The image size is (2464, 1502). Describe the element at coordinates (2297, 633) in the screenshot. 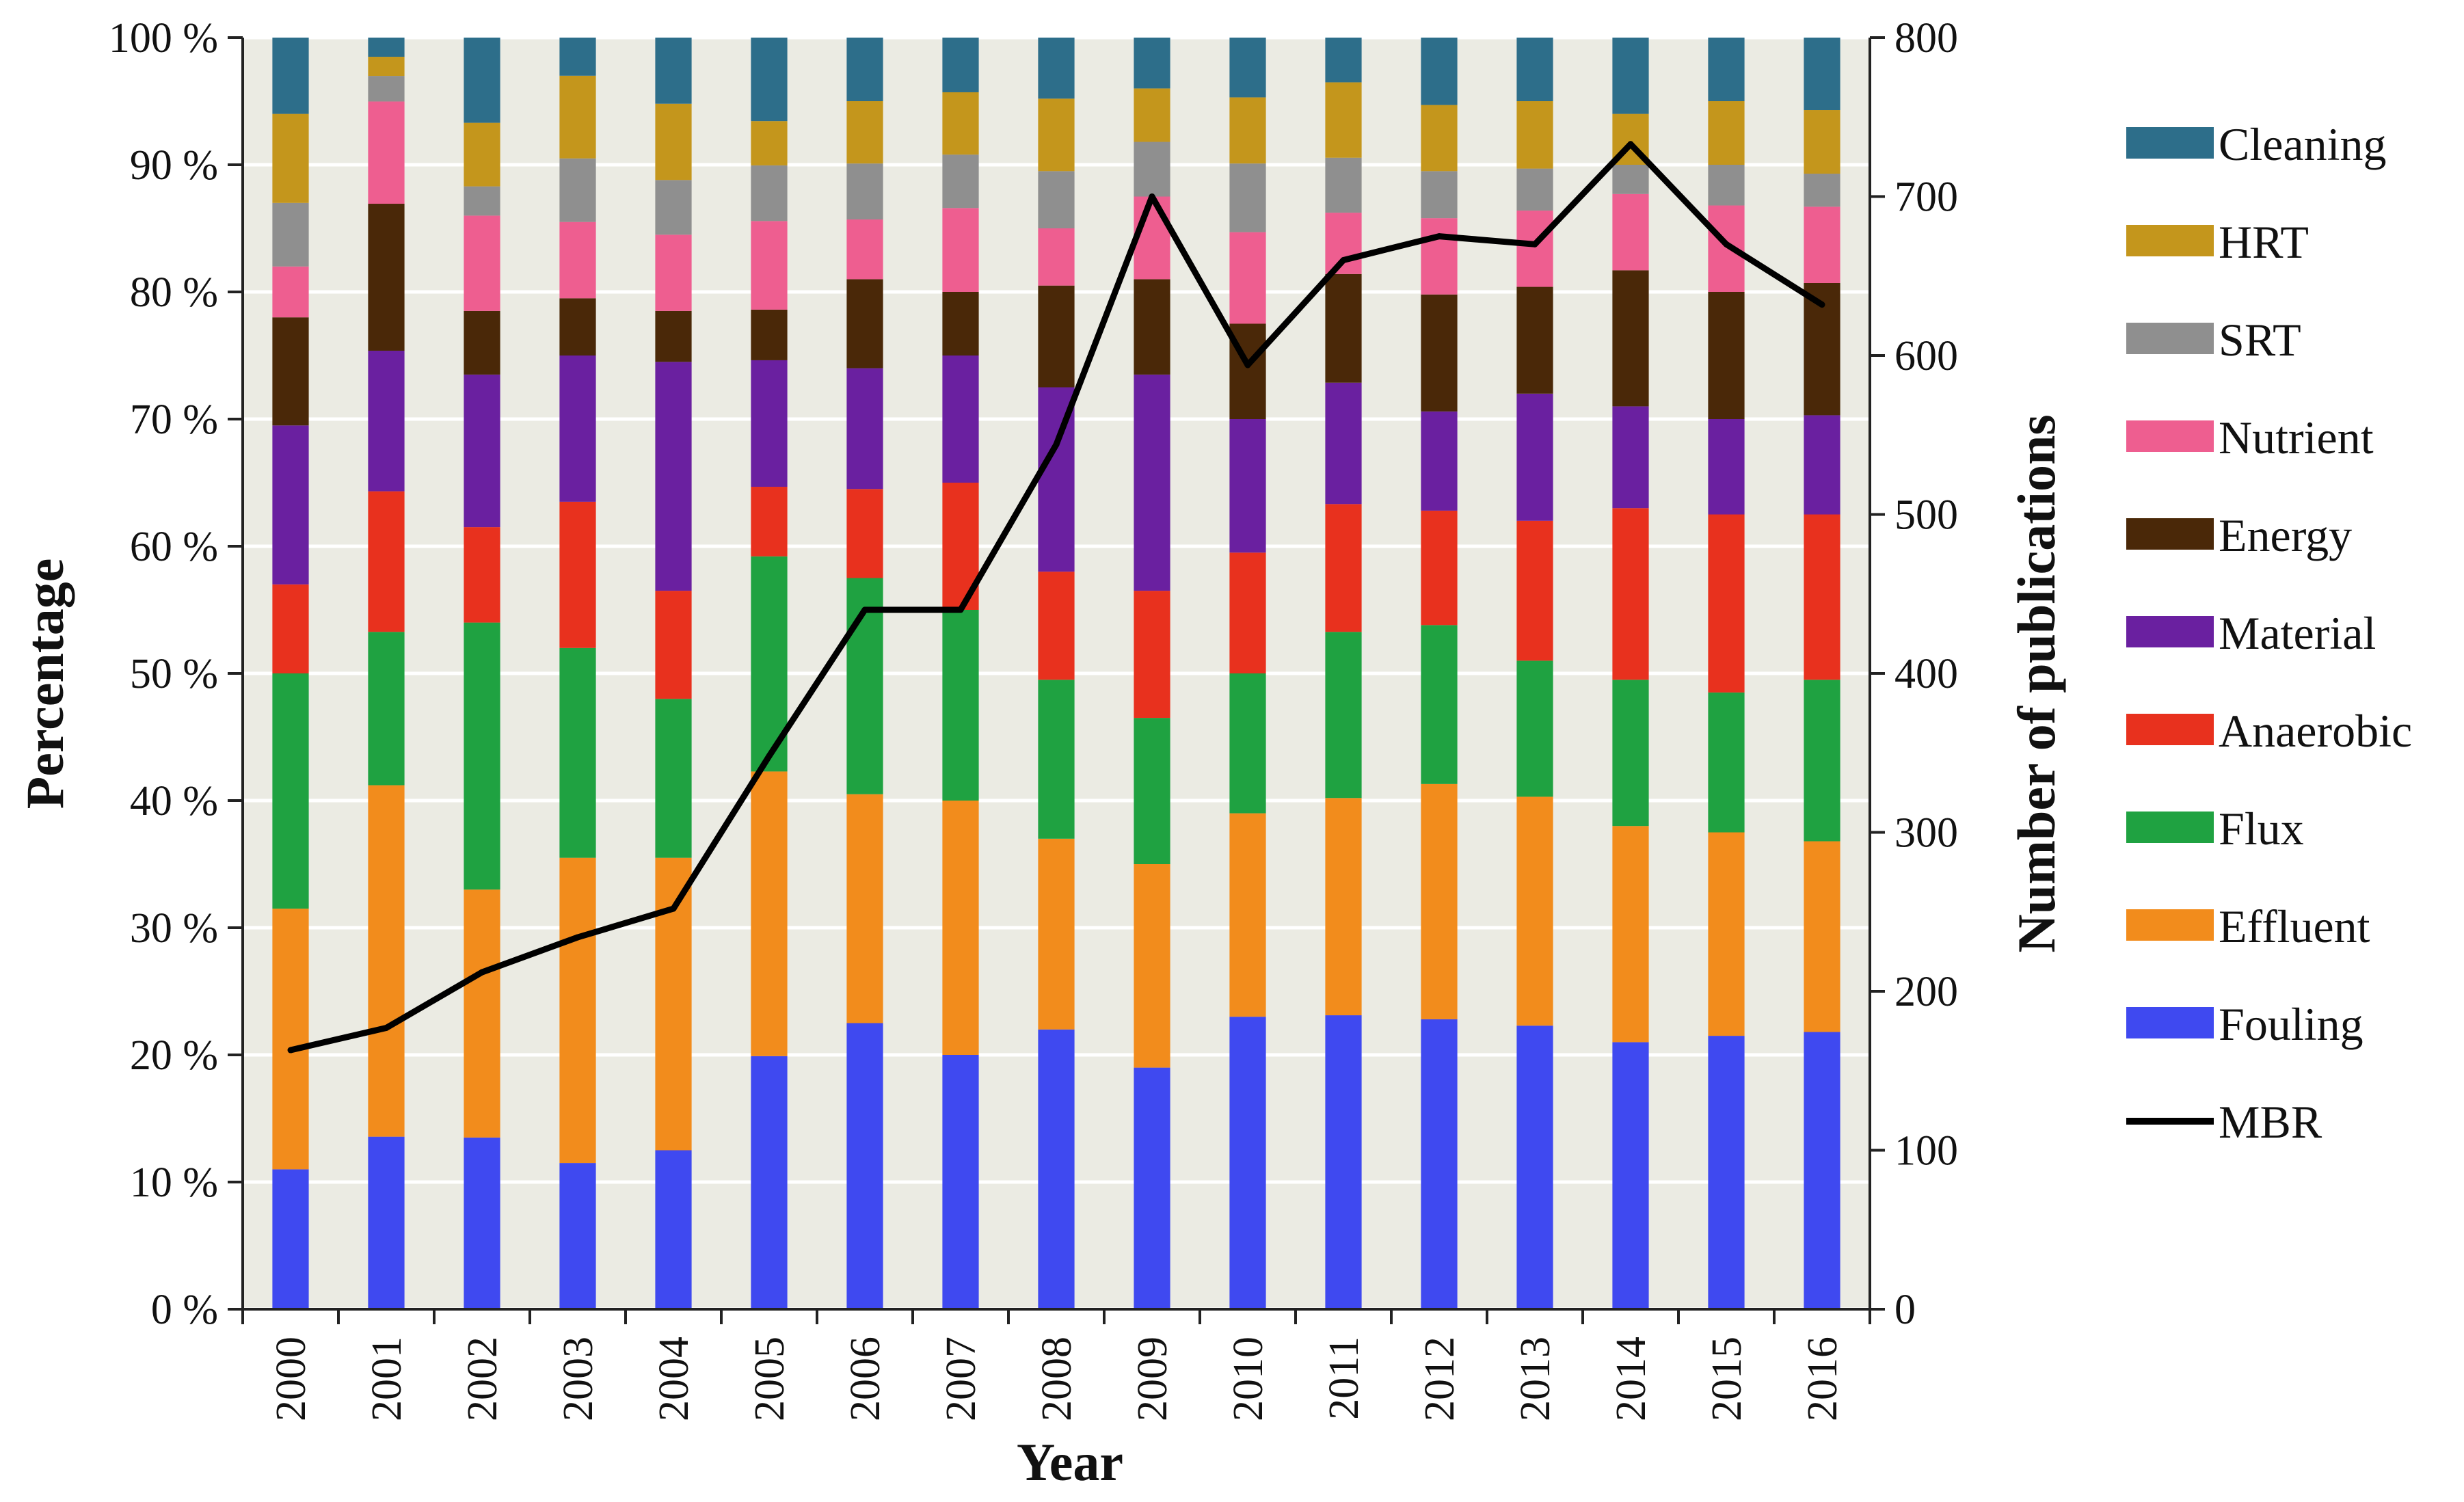

I see `legend-label-material: Material` at that location.